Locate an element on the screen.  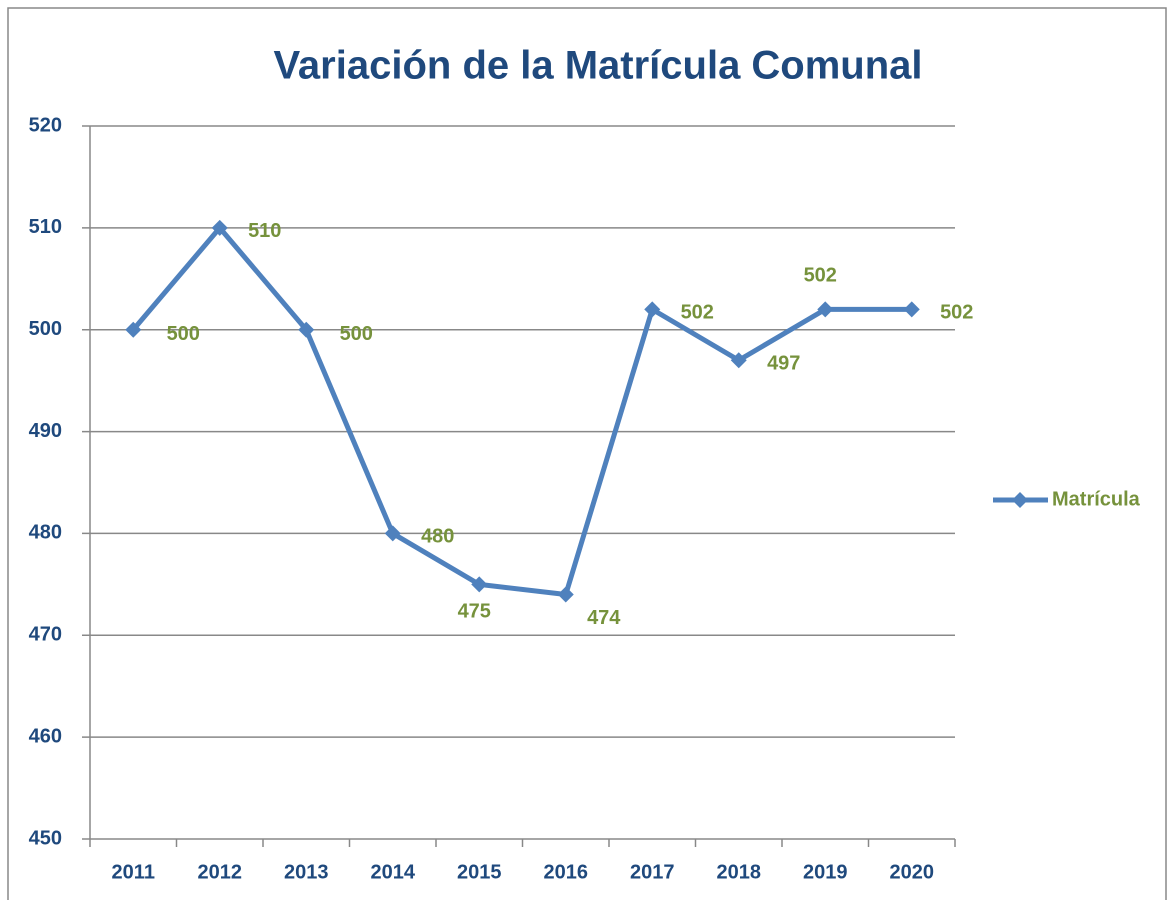
x-tick-label: 2012 is located at coordinates (220, 872).